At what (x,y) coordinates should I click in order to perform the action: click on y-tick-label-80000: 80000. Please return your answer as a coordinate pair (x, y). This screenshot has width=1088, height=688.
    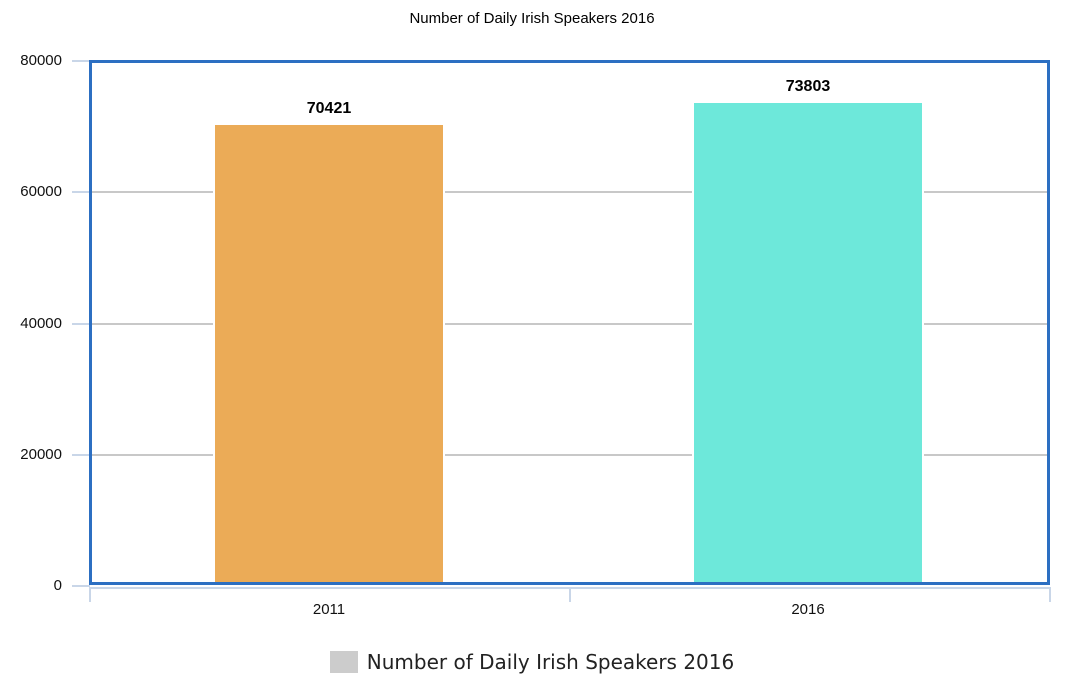
    Looking at the image, I should click on (41, 60).